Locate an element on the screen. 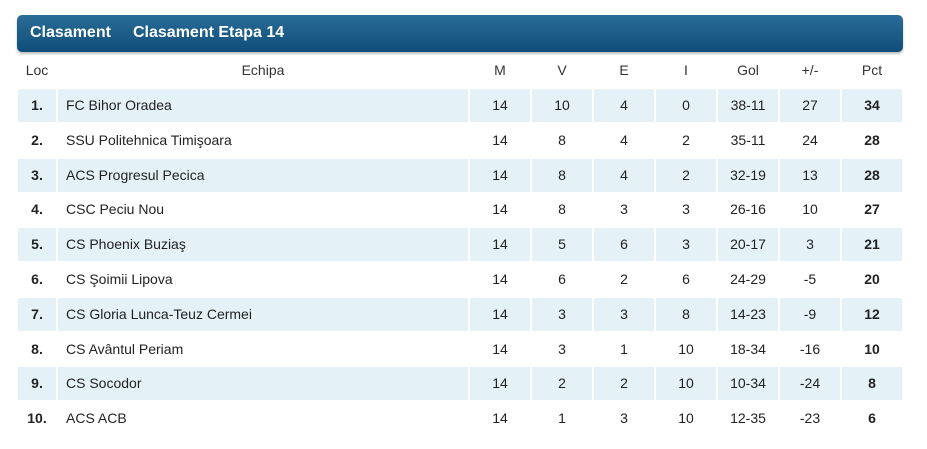  column-header: Loc is located at coordinates (37, 70).